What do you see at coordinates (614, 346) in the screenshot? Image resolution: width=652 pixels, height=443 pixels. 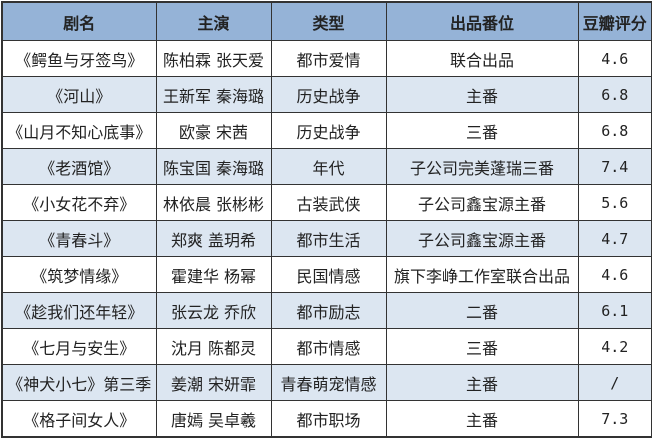 I see `score-cell: 4.2` at bounding box center [614, 346].